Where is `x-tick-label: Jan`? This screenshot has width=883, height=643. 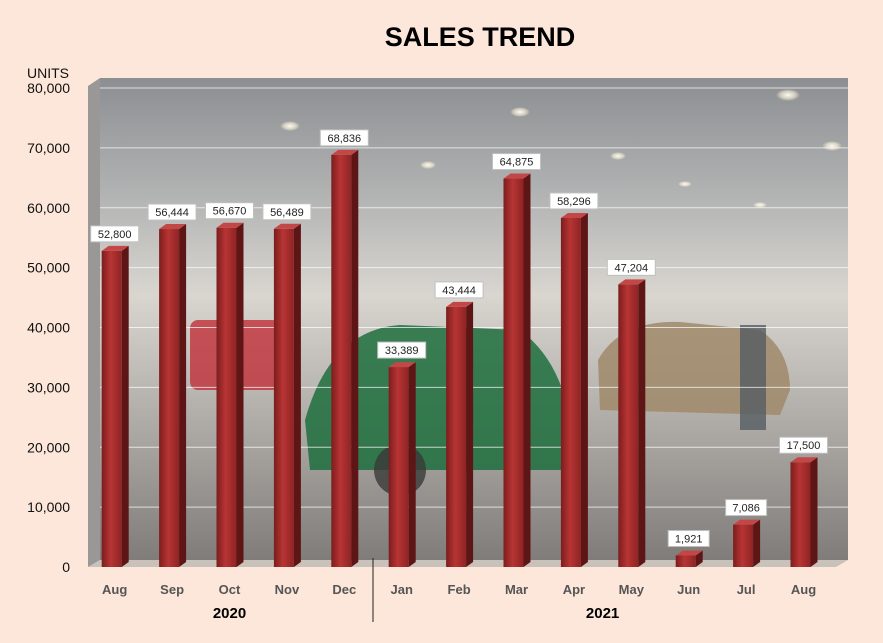 x-tick-label: Jan is located at coordinates (401, 589).